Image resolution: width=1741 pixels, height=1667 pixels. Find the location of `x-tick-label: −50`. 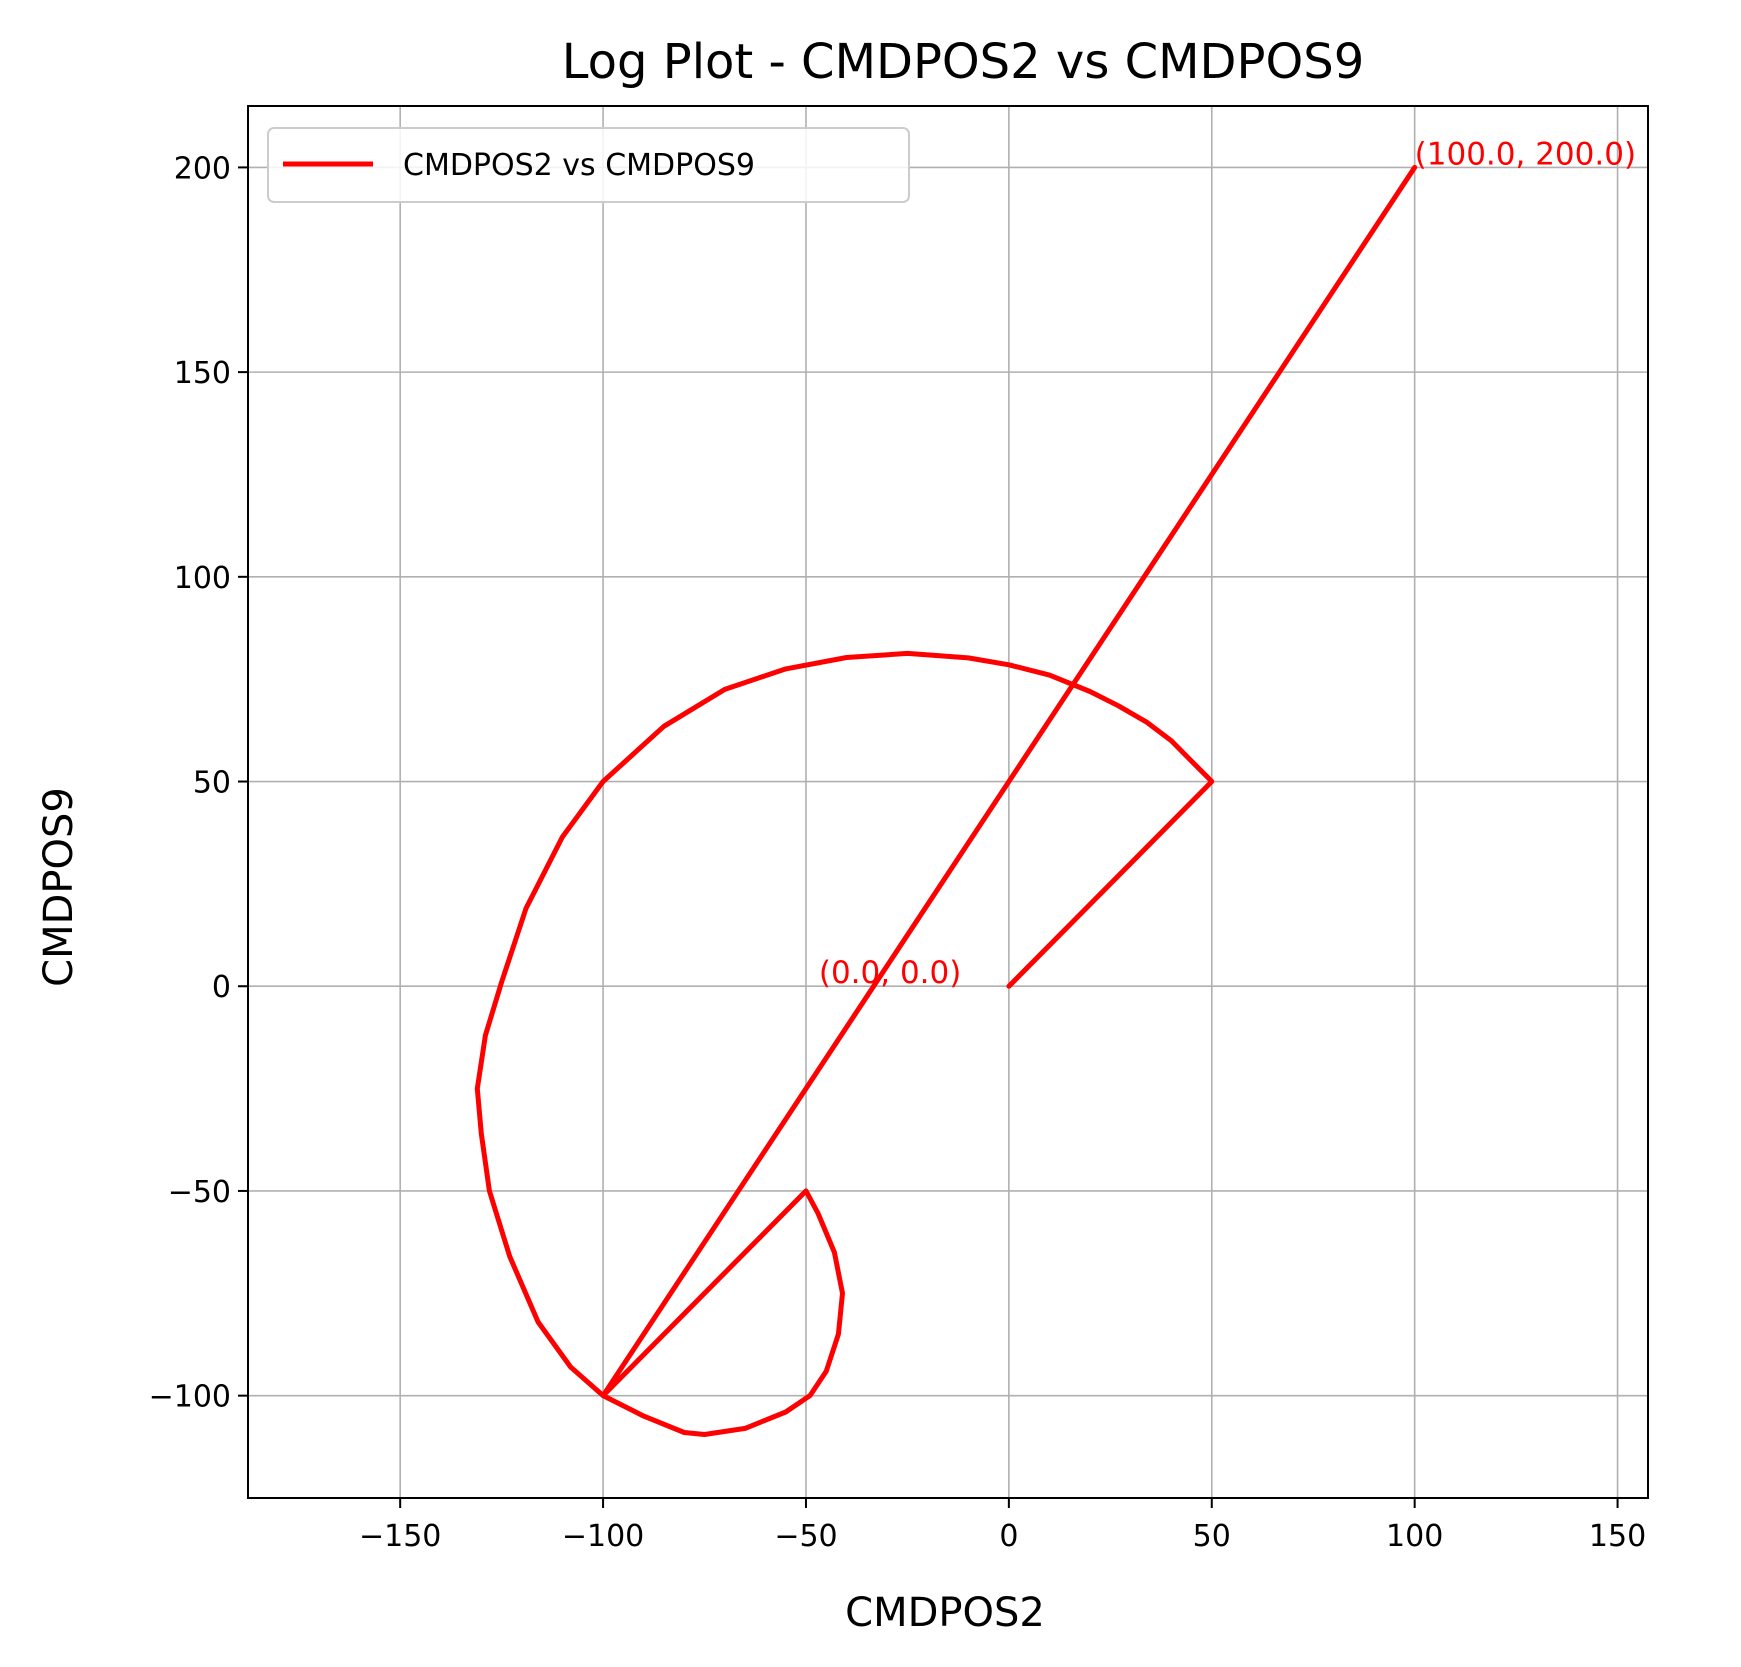

x-tick-label: −50 is located at coordinates (805, 1536).